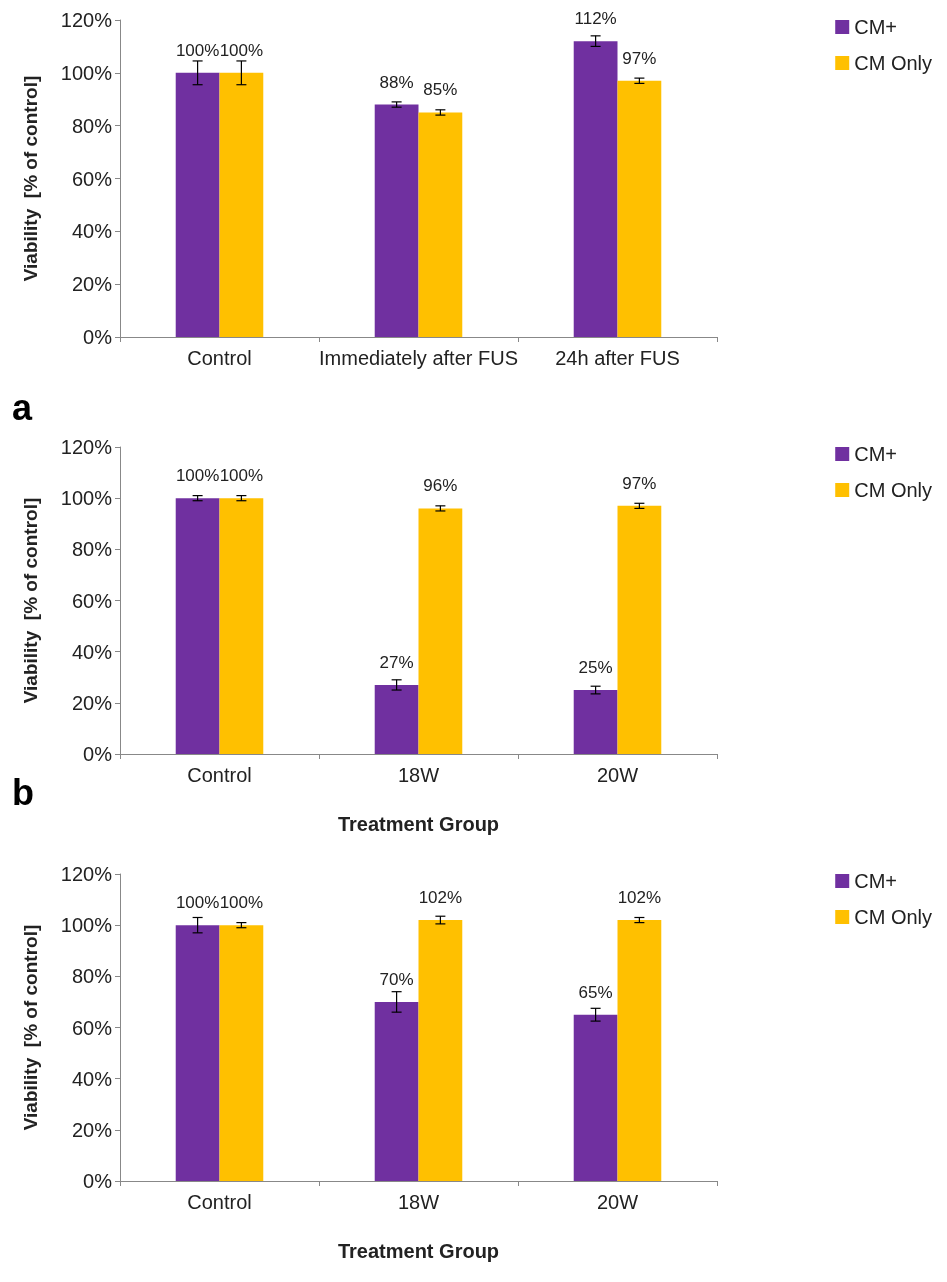 Image resolution: width=947 pixels, height=1282 pixels. What do you see at coordinates (595, 992) in the screenshot?
I see `data-label: 65%` at bounding box center [595, 992].